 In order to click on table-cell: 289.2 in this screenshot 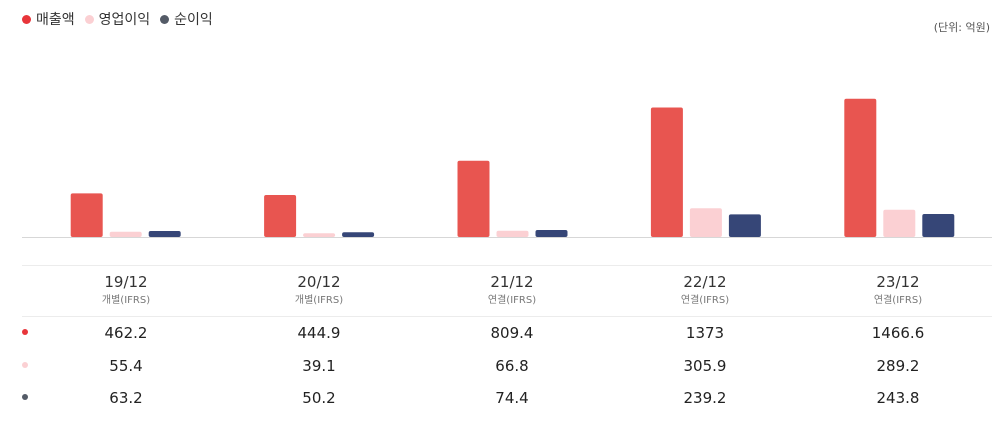, I will do `click(898, 366)`.